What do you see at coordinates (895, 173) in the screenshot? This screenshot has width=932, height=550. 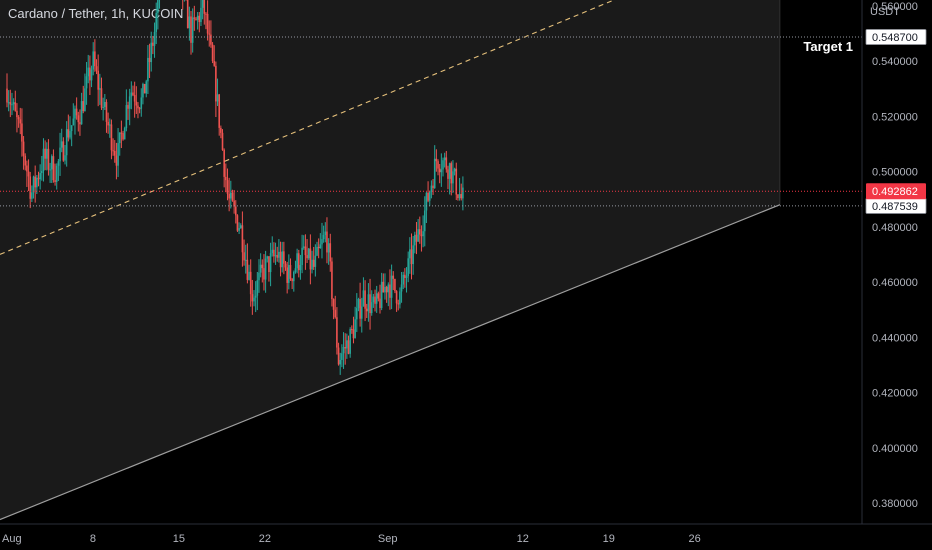 I see `y-tick-label: 0.500000` at bounding box center [895, 173].